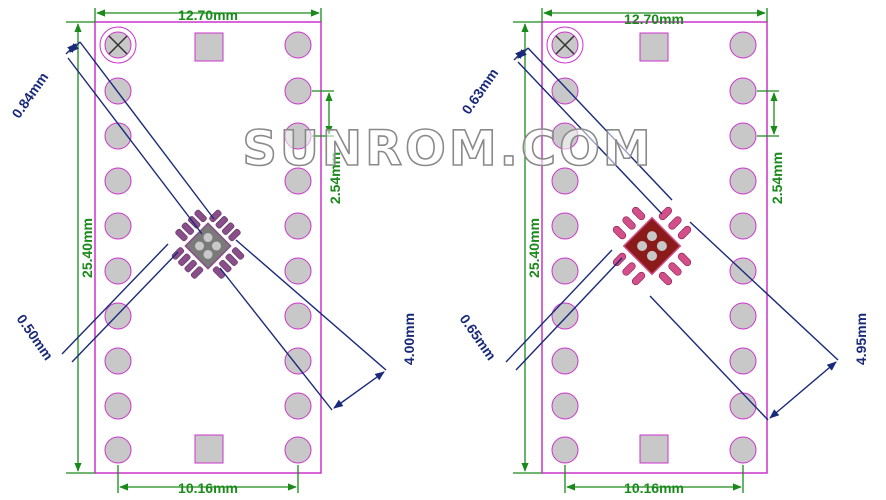 Image resolution: width=886 pixels, height=500 pixels. Describe the element at coordinates (478, 337) in the screenshot. I see `dim-pad-pitch: 0.65mm` at that location.